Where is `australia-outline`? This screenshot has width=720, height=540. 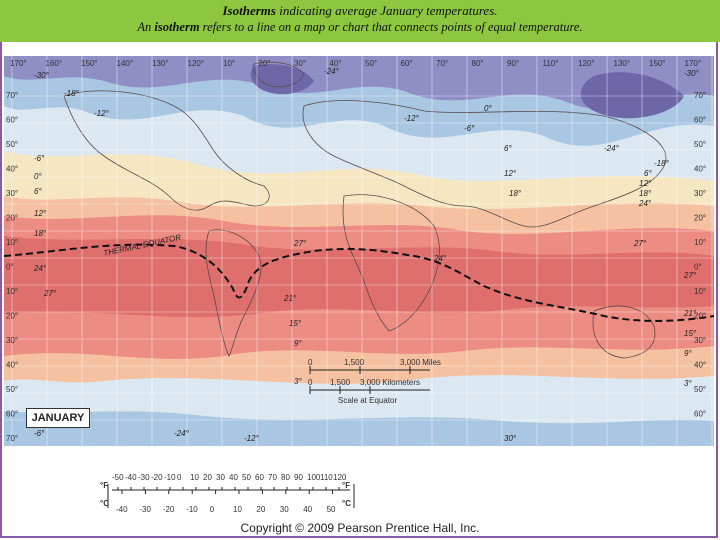 australia-outline is located at coordinates (624, 332).